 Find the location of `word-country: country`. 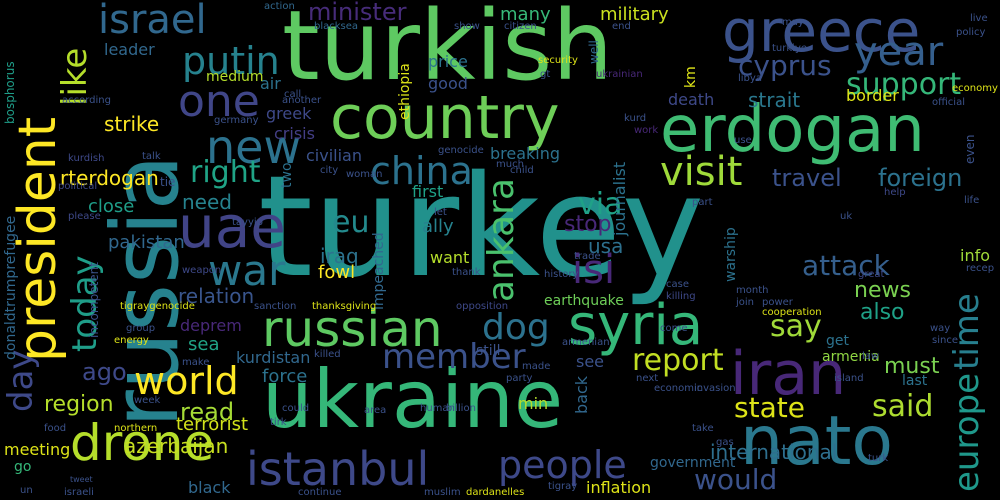

word-country: country is located at coordinates (445, 118).